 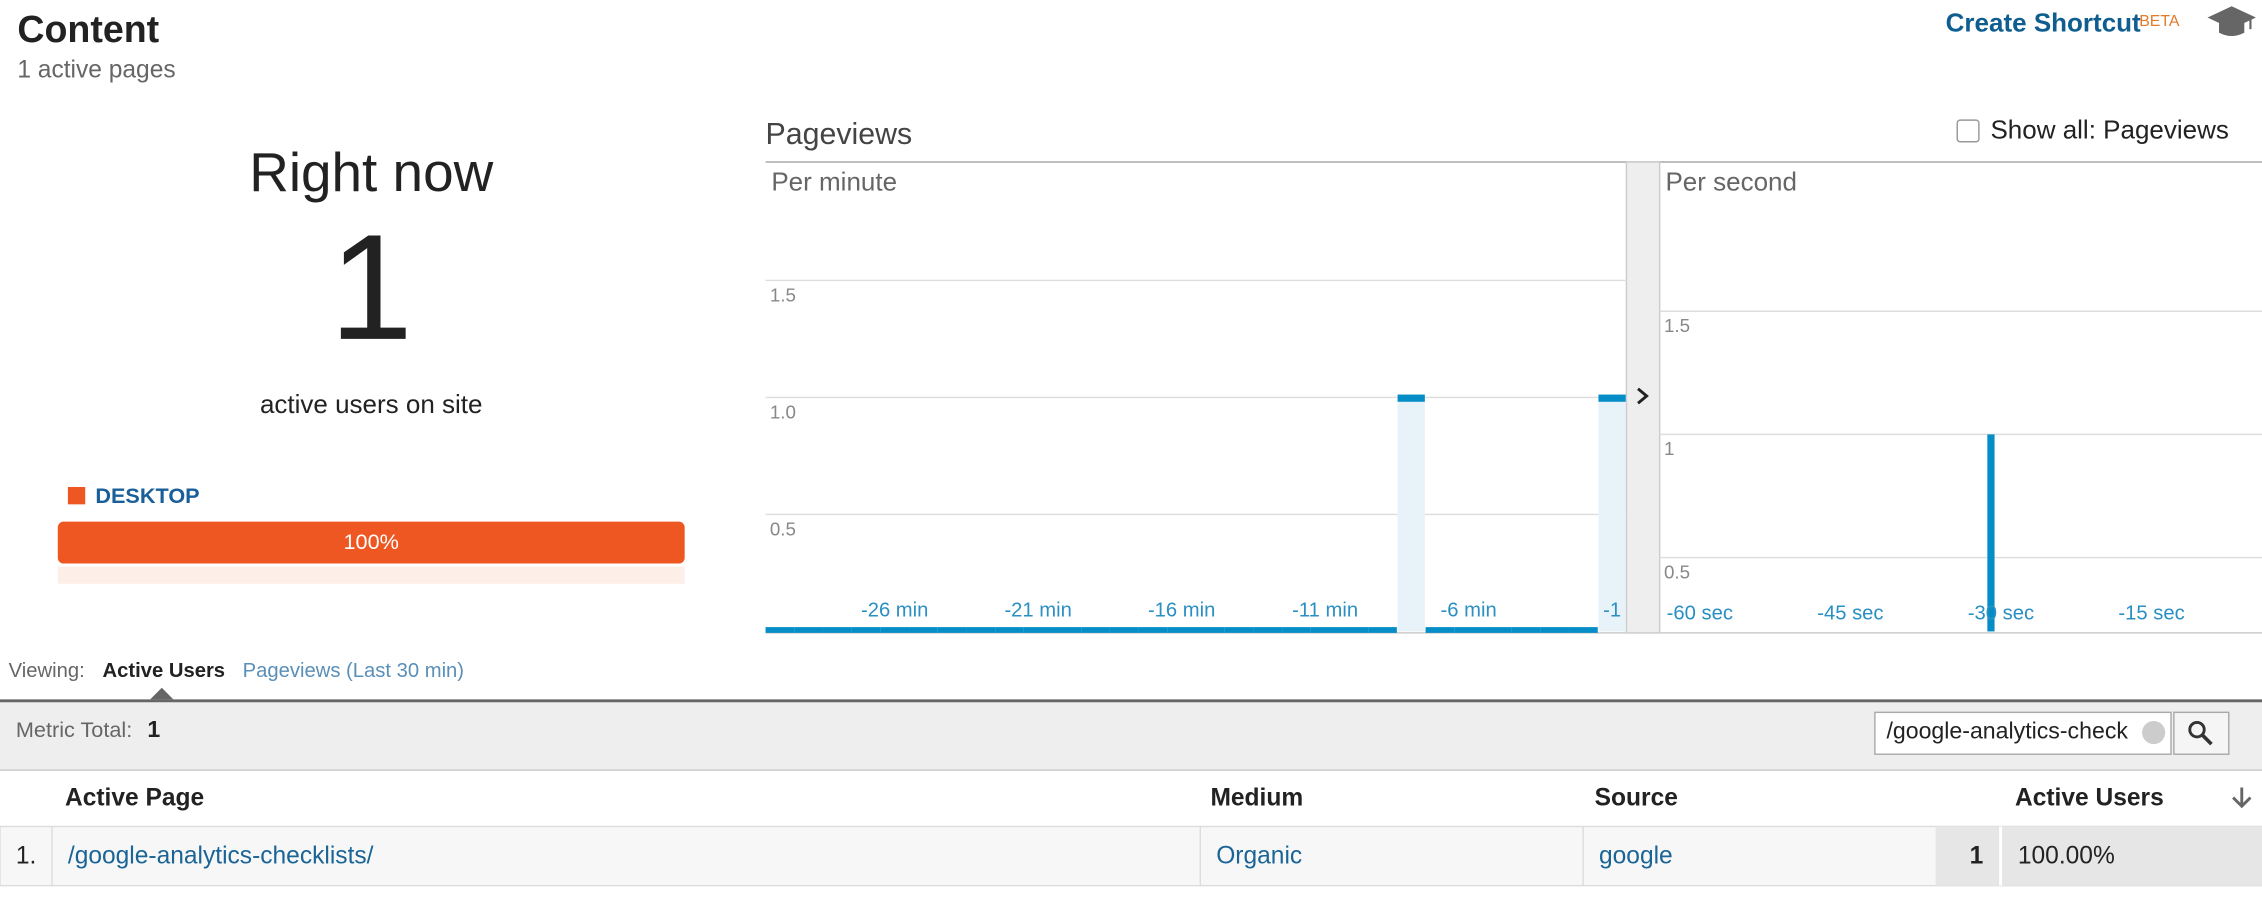 I want to click on y-tick-label: 1, so click(x=1669, y=448).